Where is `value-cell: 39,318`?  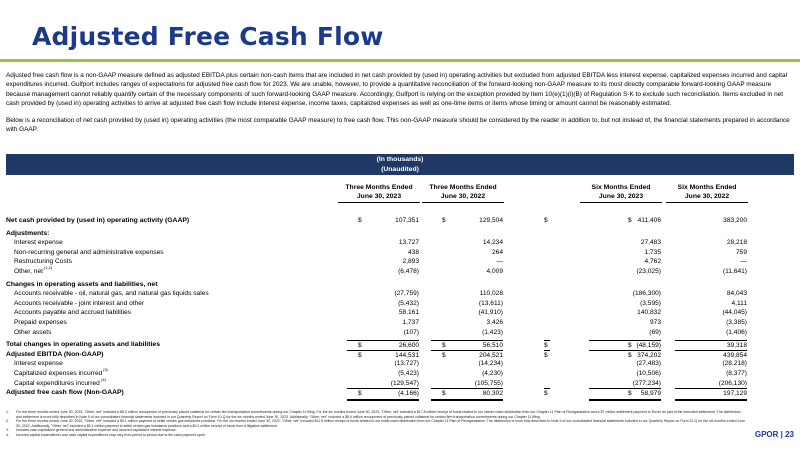 value-cell: 39,318 is located at coordinates (711, 345).